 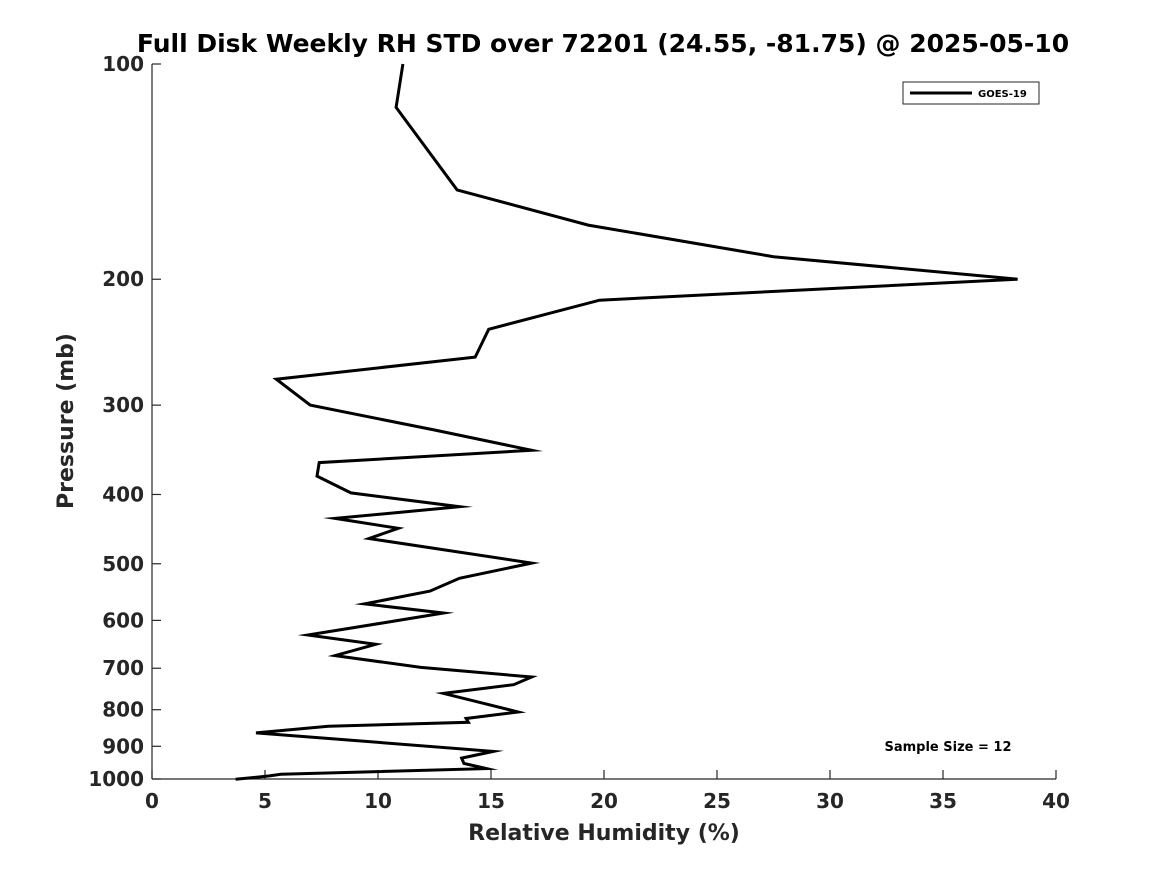 I want to click on legend: GOES-19, so click(x=971, y=93).